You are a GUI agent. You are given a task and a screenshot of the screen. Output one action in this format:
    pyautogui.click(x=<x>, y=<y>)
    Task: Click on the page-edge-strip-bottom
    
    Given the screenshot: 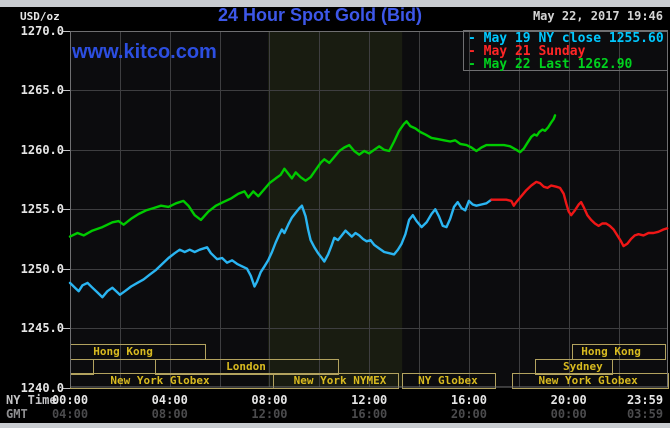 What is the action you would take?
    pyautogui.click(x=335, y=425)
    